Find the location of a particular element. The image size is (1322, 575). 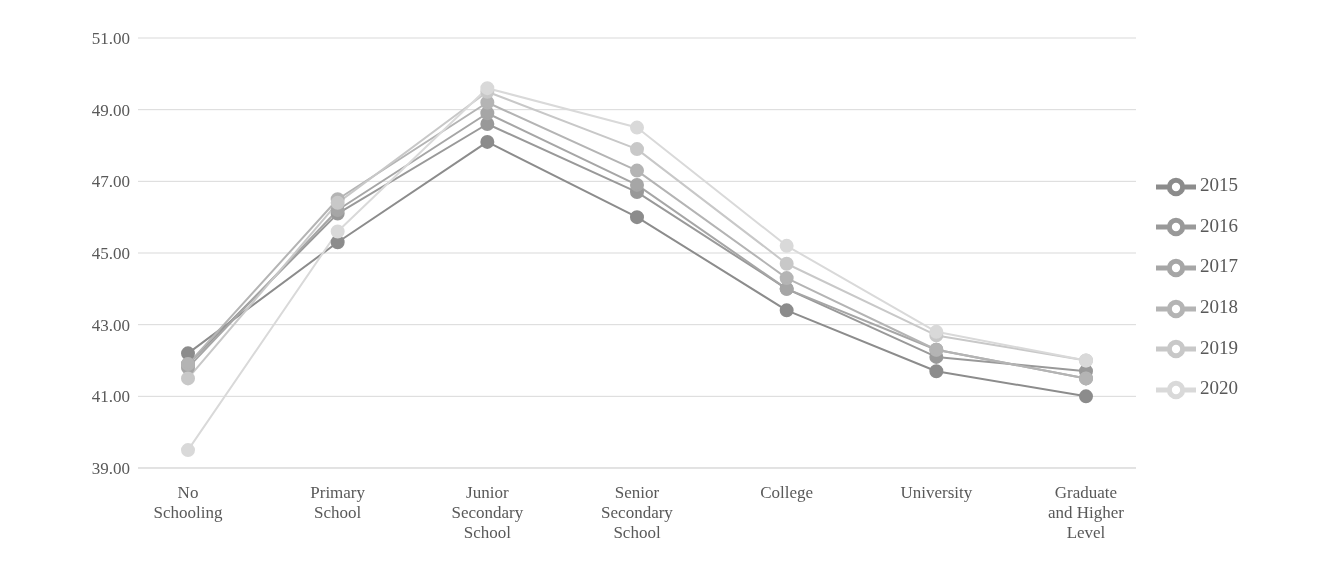

x-tick-label: University is located at coordinates (936, 492).